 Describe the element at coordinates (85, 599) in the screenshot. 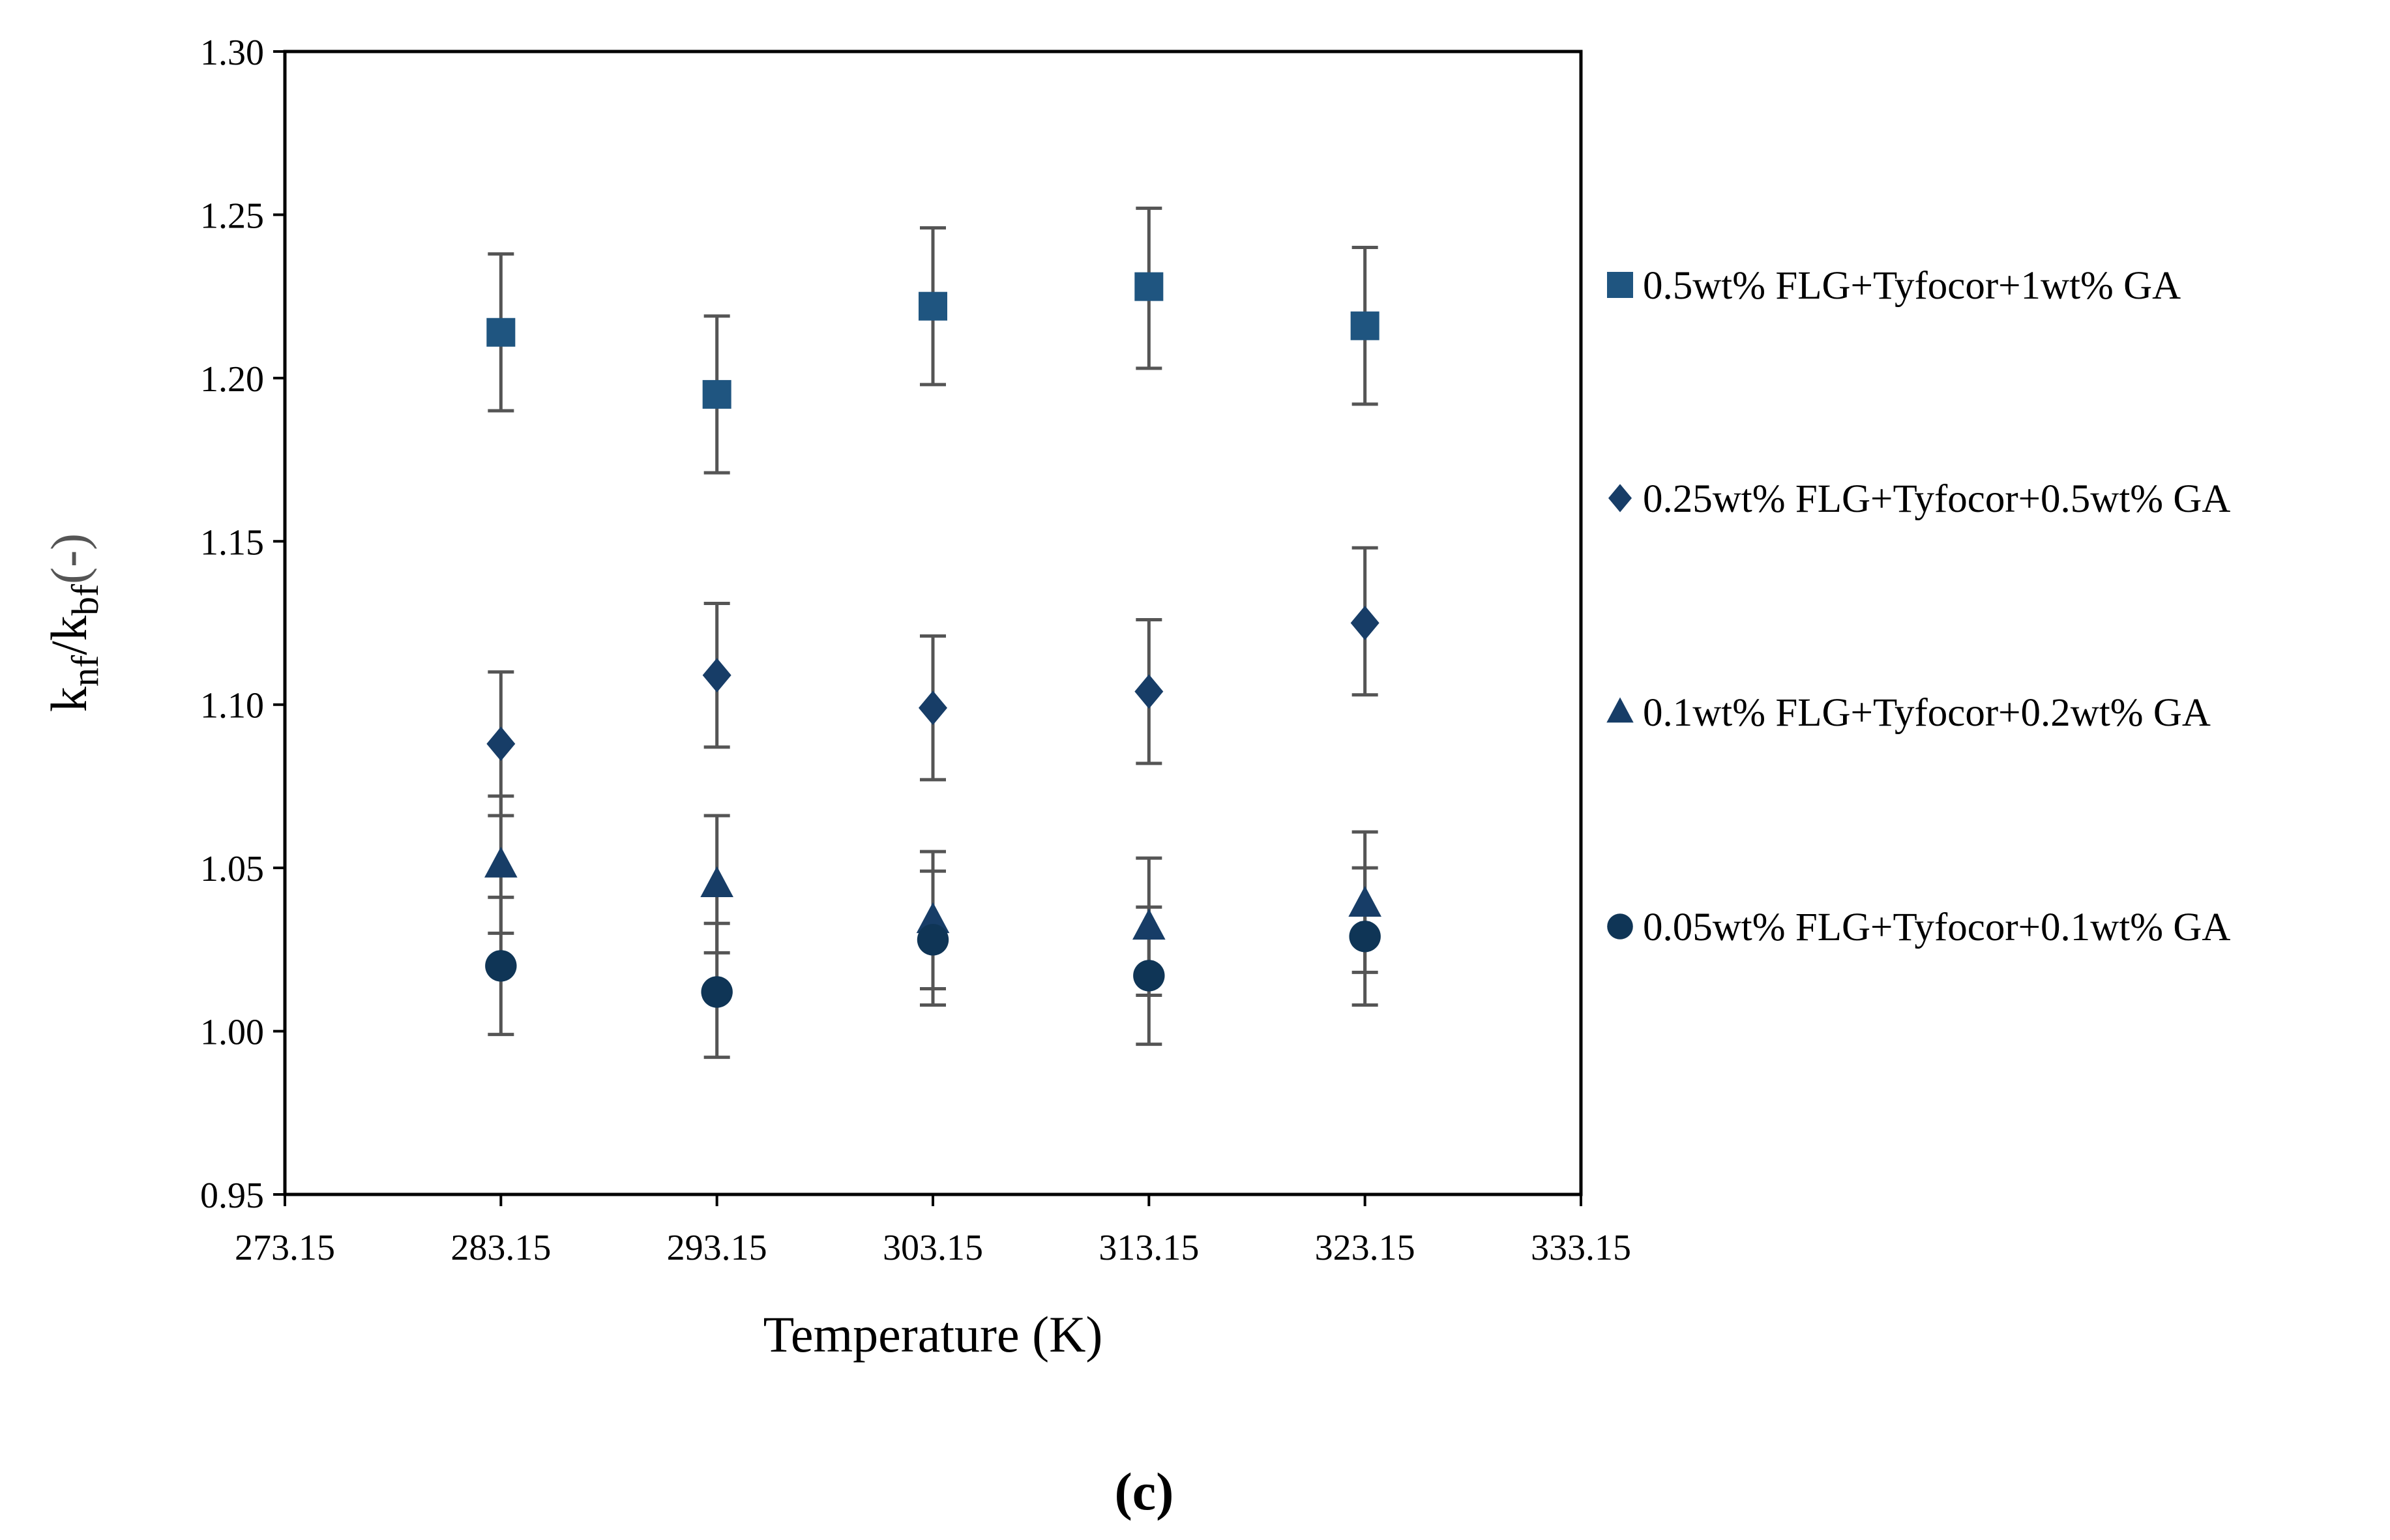

I see `y-axis-title-sub-bf: bf` at that location.